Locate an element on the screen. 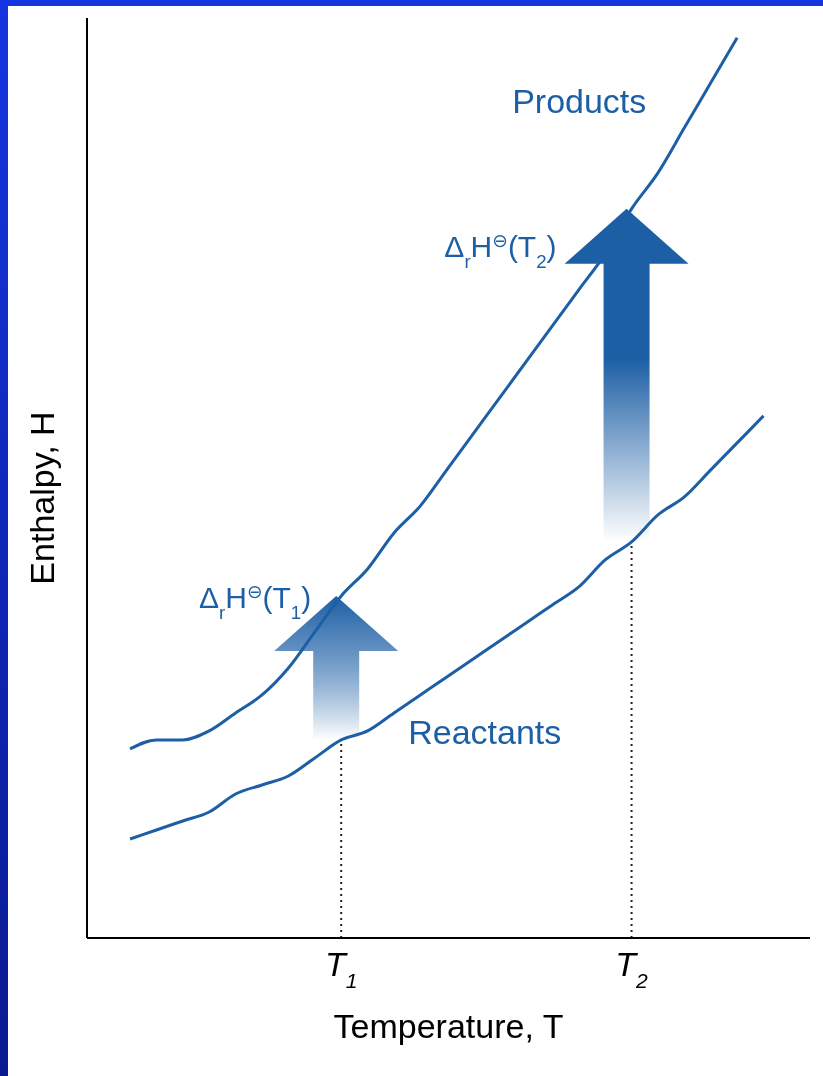 This screenshot has height=1076, width=823. annotation: Δ$_{r}$H$^{⊖}$(T$_{2}$) is located at coordinates (500, 250).